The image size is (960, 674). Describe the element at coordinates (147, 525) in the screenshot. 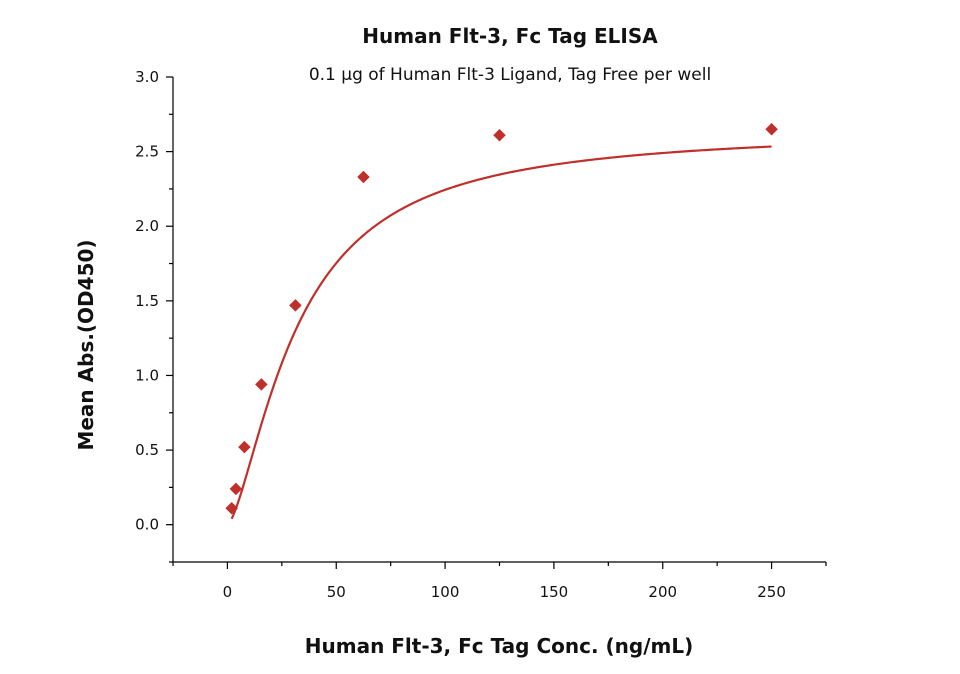

I see `y-tick-label: 0.0` at that location.